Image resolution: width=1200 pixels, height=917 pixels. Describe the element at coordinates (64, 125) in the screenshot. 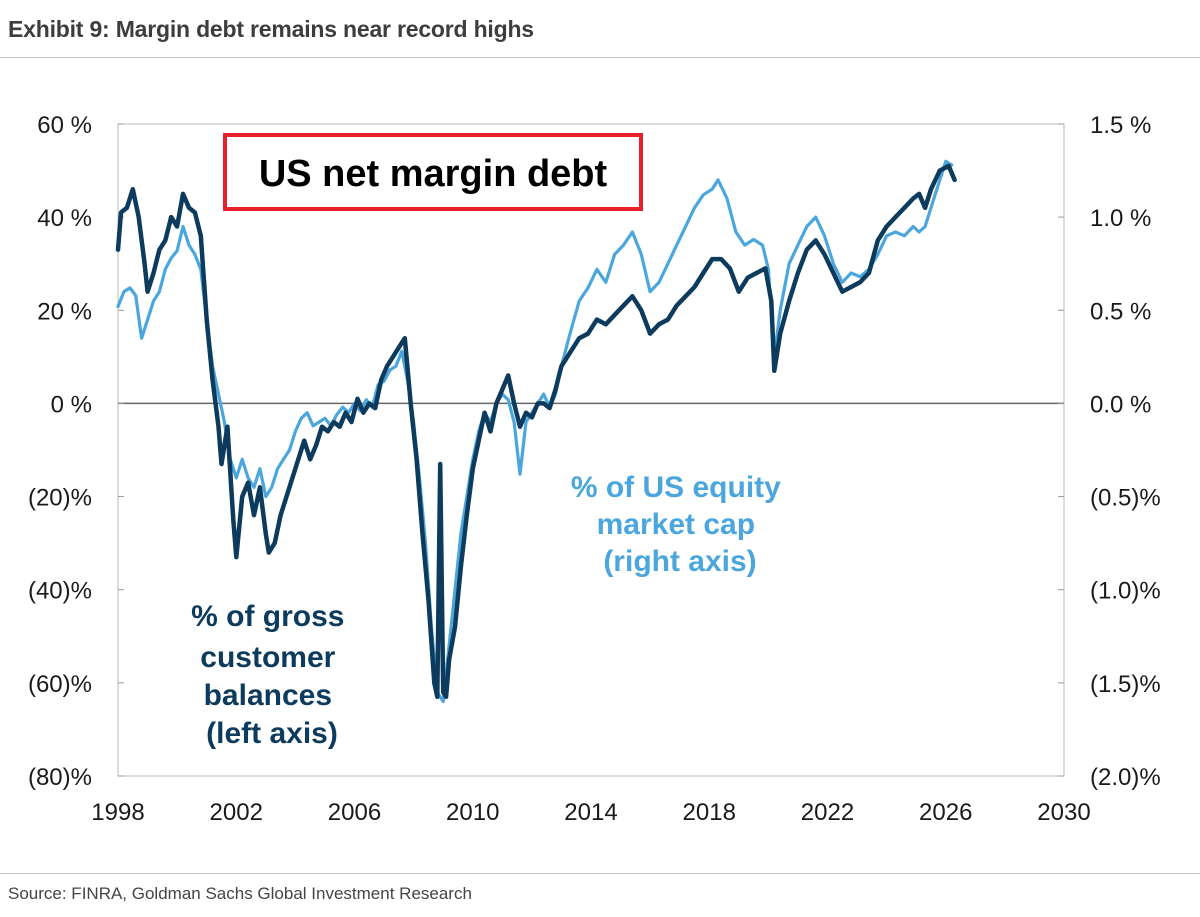

I see `left-axis-tick-label: 60 %` at that location.